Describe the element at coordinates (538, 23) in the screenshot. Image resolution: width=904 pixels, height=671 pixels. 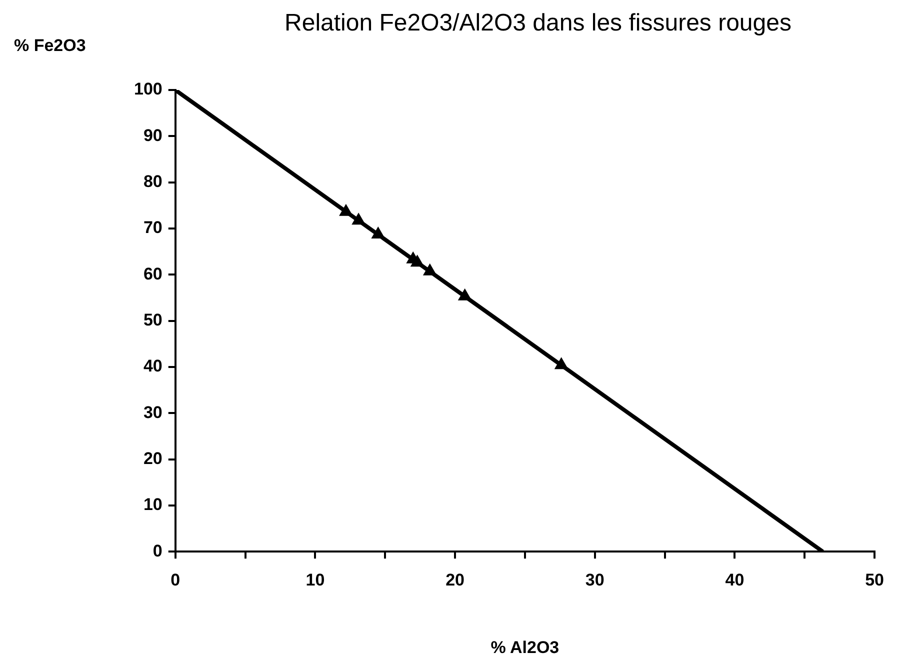
I see `chart-title: Relation Fe2O3/Al2O3 dans les fissures rouges` at that location.